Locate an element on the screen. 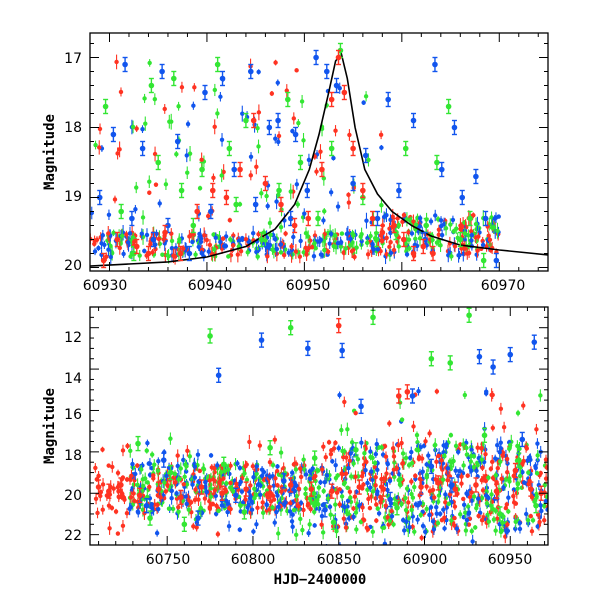 The width and height of the screenshot is (600, 600). bottom-data-point-red is located at coordinates (201, 487).